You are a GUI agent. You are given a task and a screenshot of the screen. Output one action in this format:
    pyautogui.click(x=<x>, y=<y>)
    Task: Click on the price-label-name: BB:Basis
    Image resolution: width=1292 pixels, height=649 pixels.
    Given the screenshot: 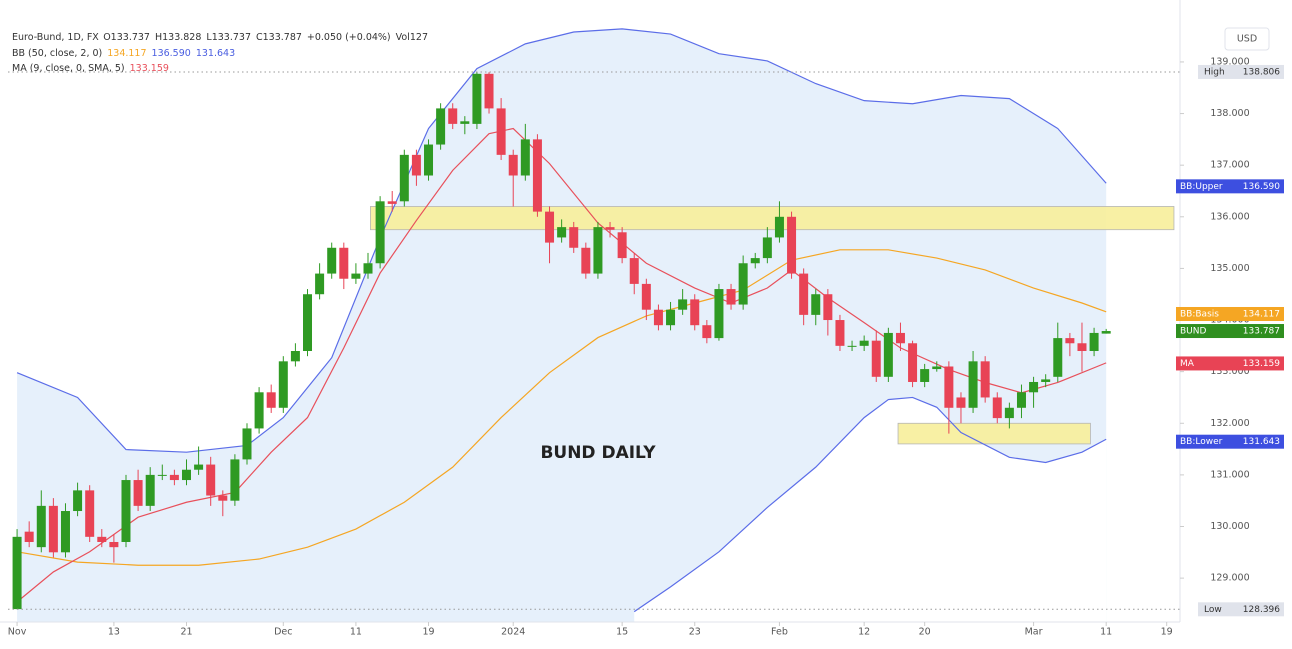 What is the action you would take?
    pyautogui.click(x=1199, y=314)
    